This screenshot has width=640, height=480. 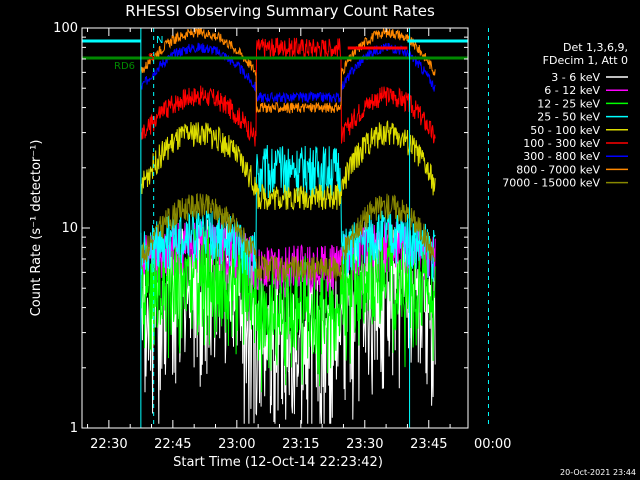 I want to click on series-100-300-kev, so click(x=288, y=92).